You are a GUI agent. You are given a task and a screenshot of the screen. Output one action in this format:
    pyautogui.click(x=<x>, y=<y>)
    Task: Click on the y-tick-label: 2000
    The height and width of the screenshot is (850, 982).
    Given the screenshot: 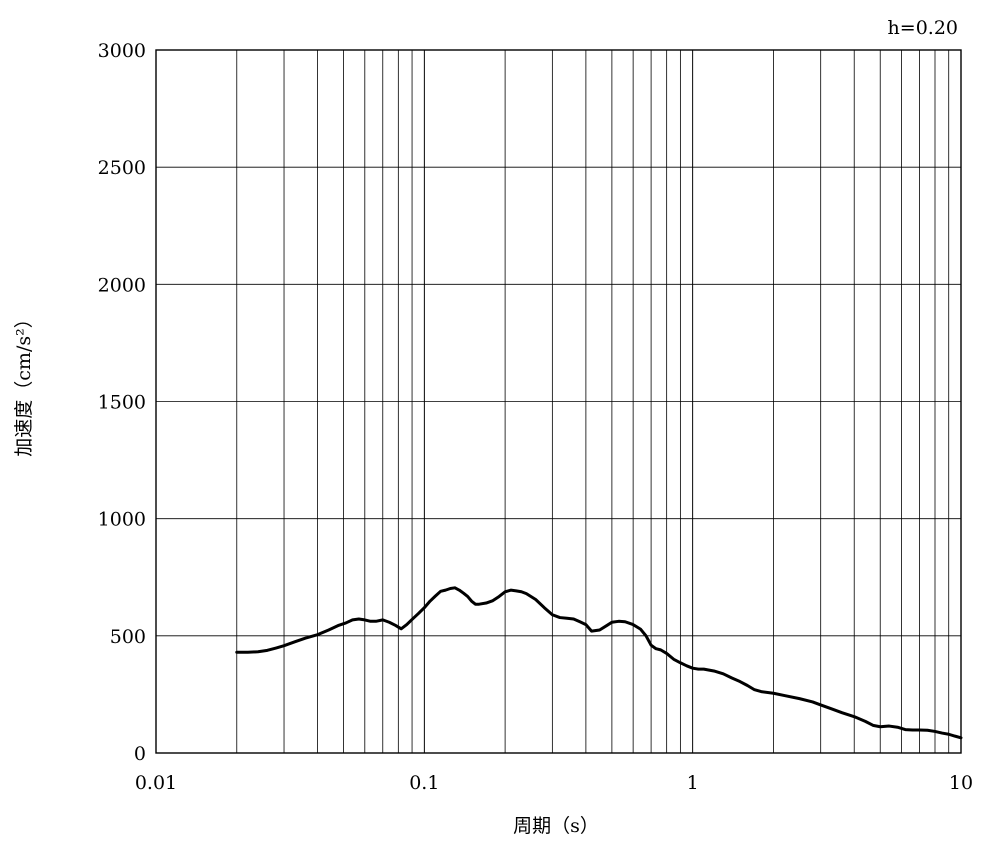 What is the action you would take?
    pyautogui.click(x=122, y=285)
    